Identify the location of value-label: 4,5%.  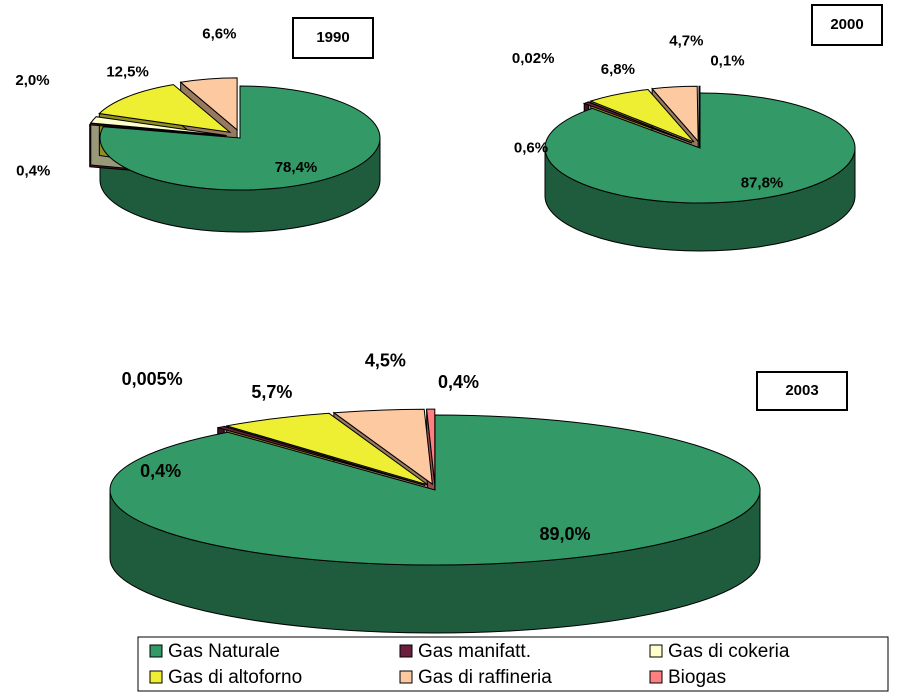
(385, 360).